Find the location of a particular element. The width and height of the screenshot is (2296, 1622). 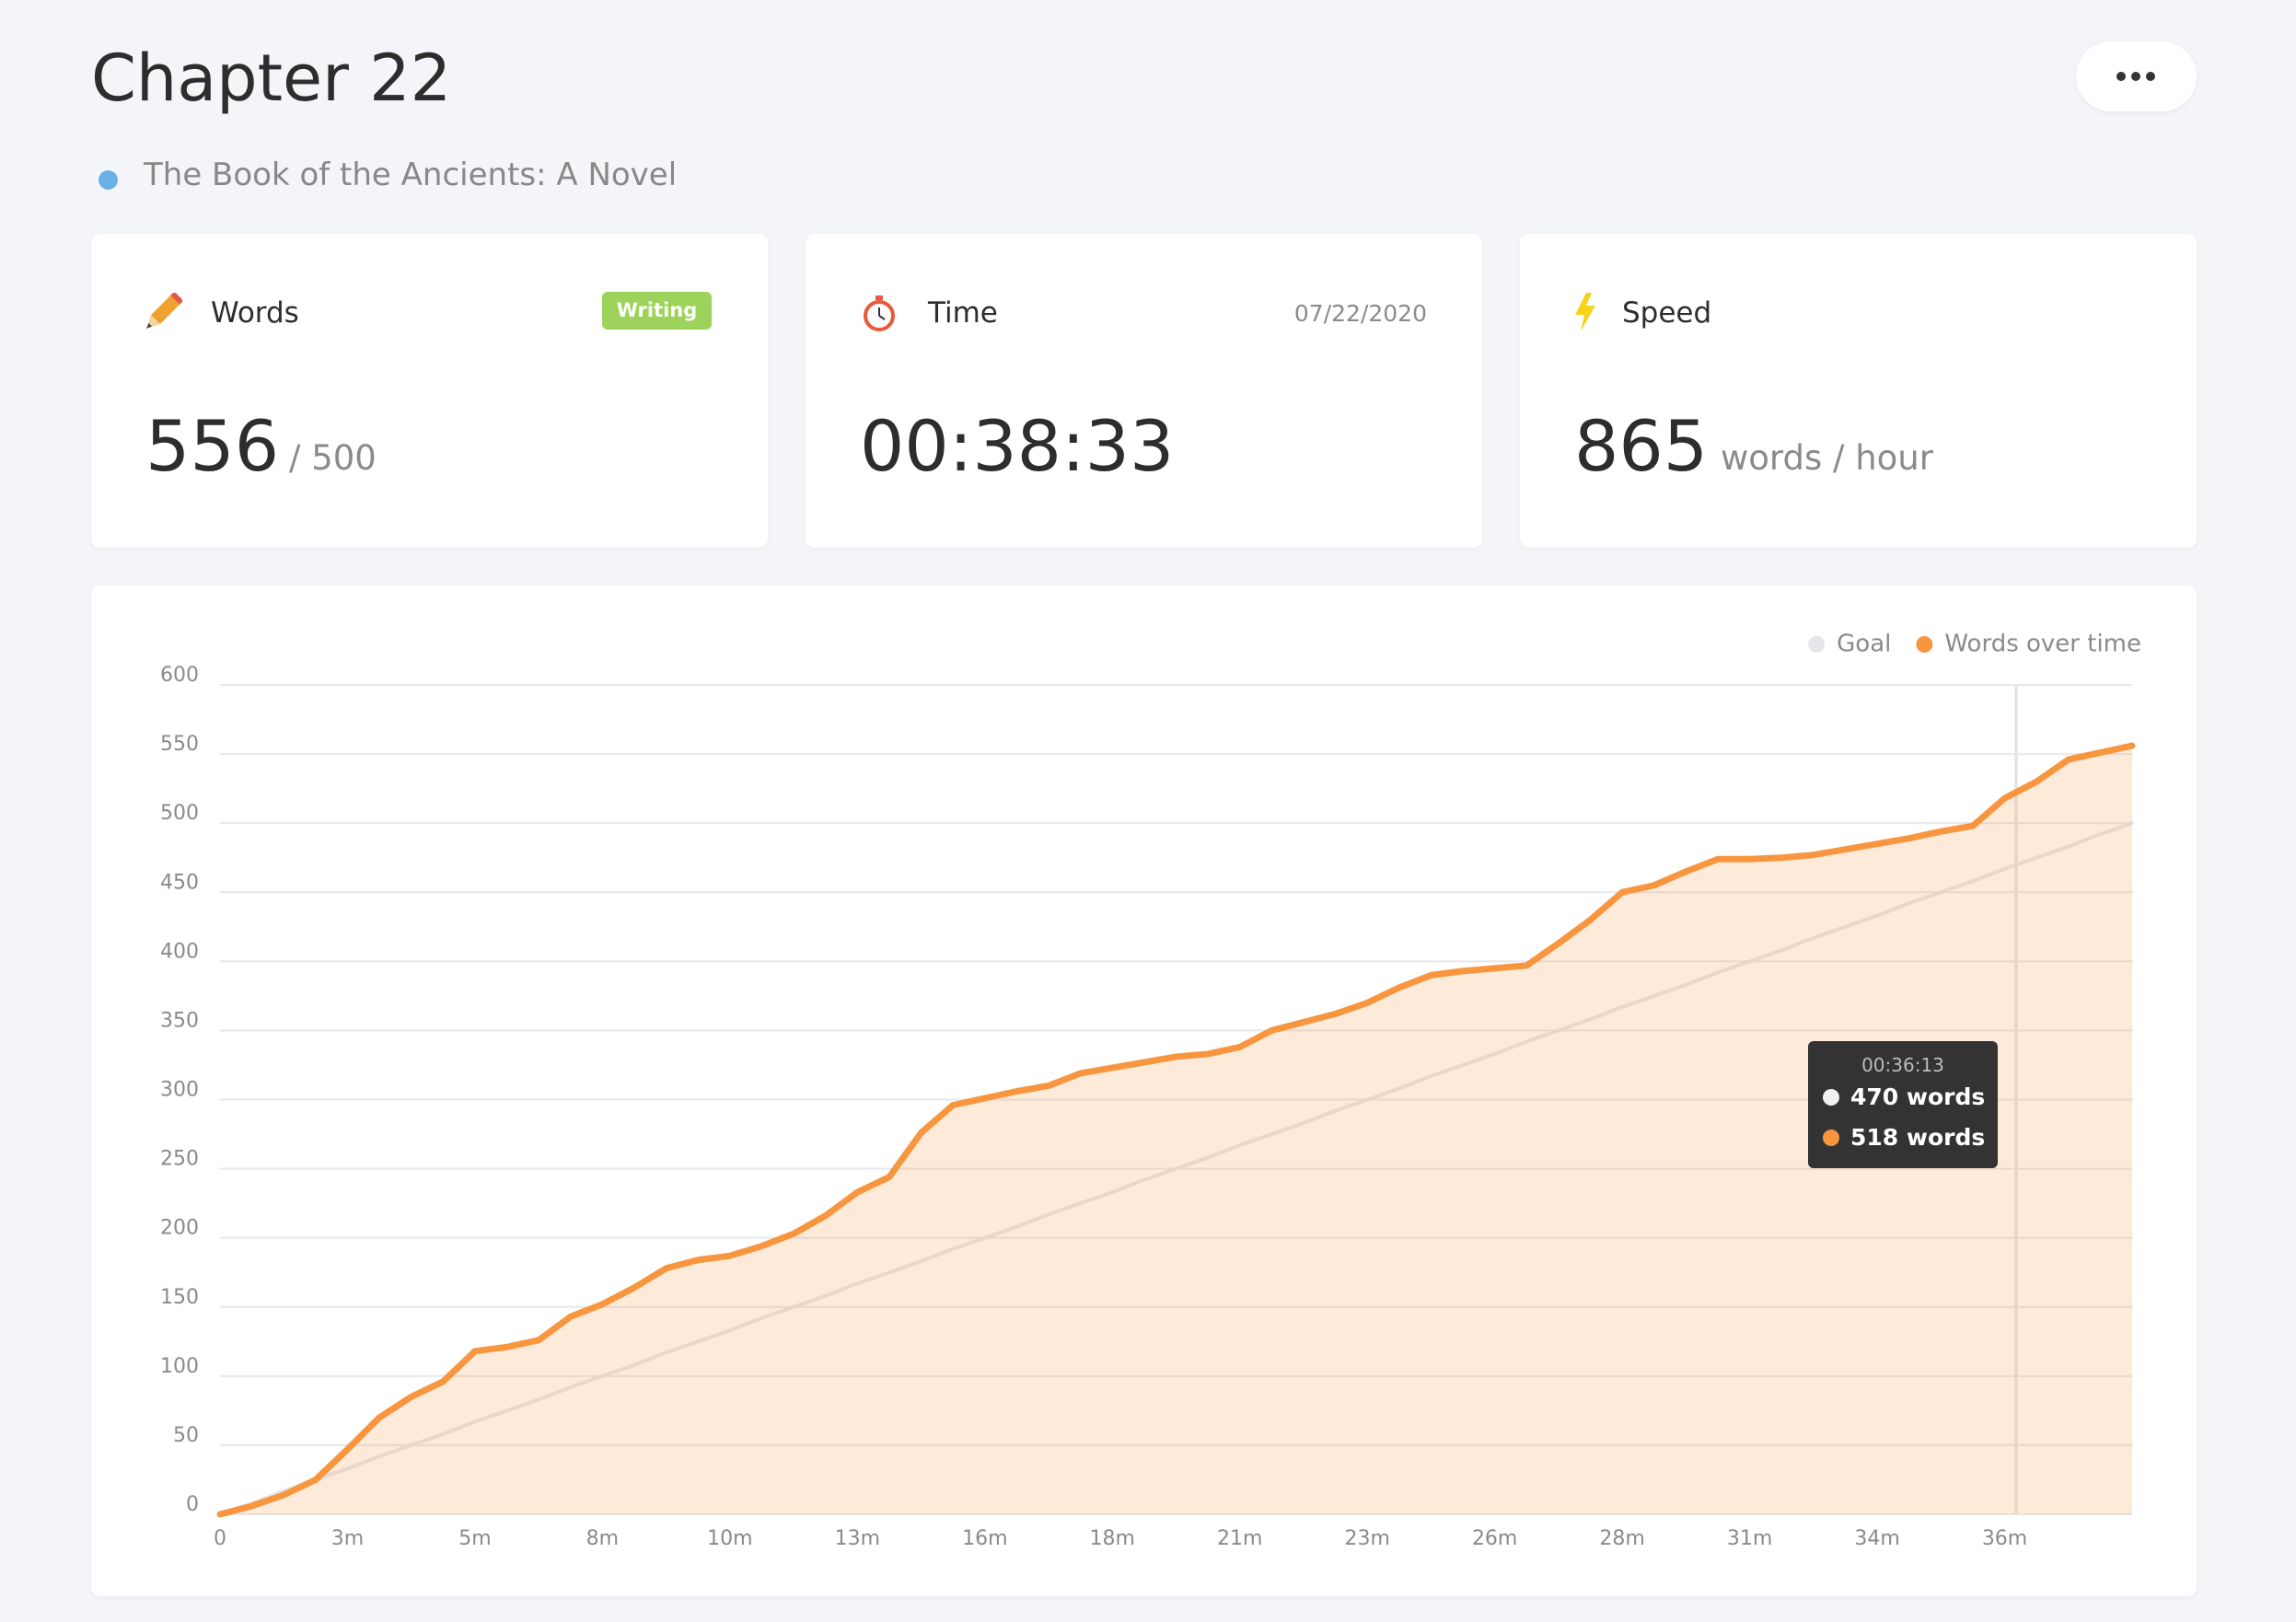

time-card: Time 07/22/2020 00:38:33 is located at coordinates (1144, 391).